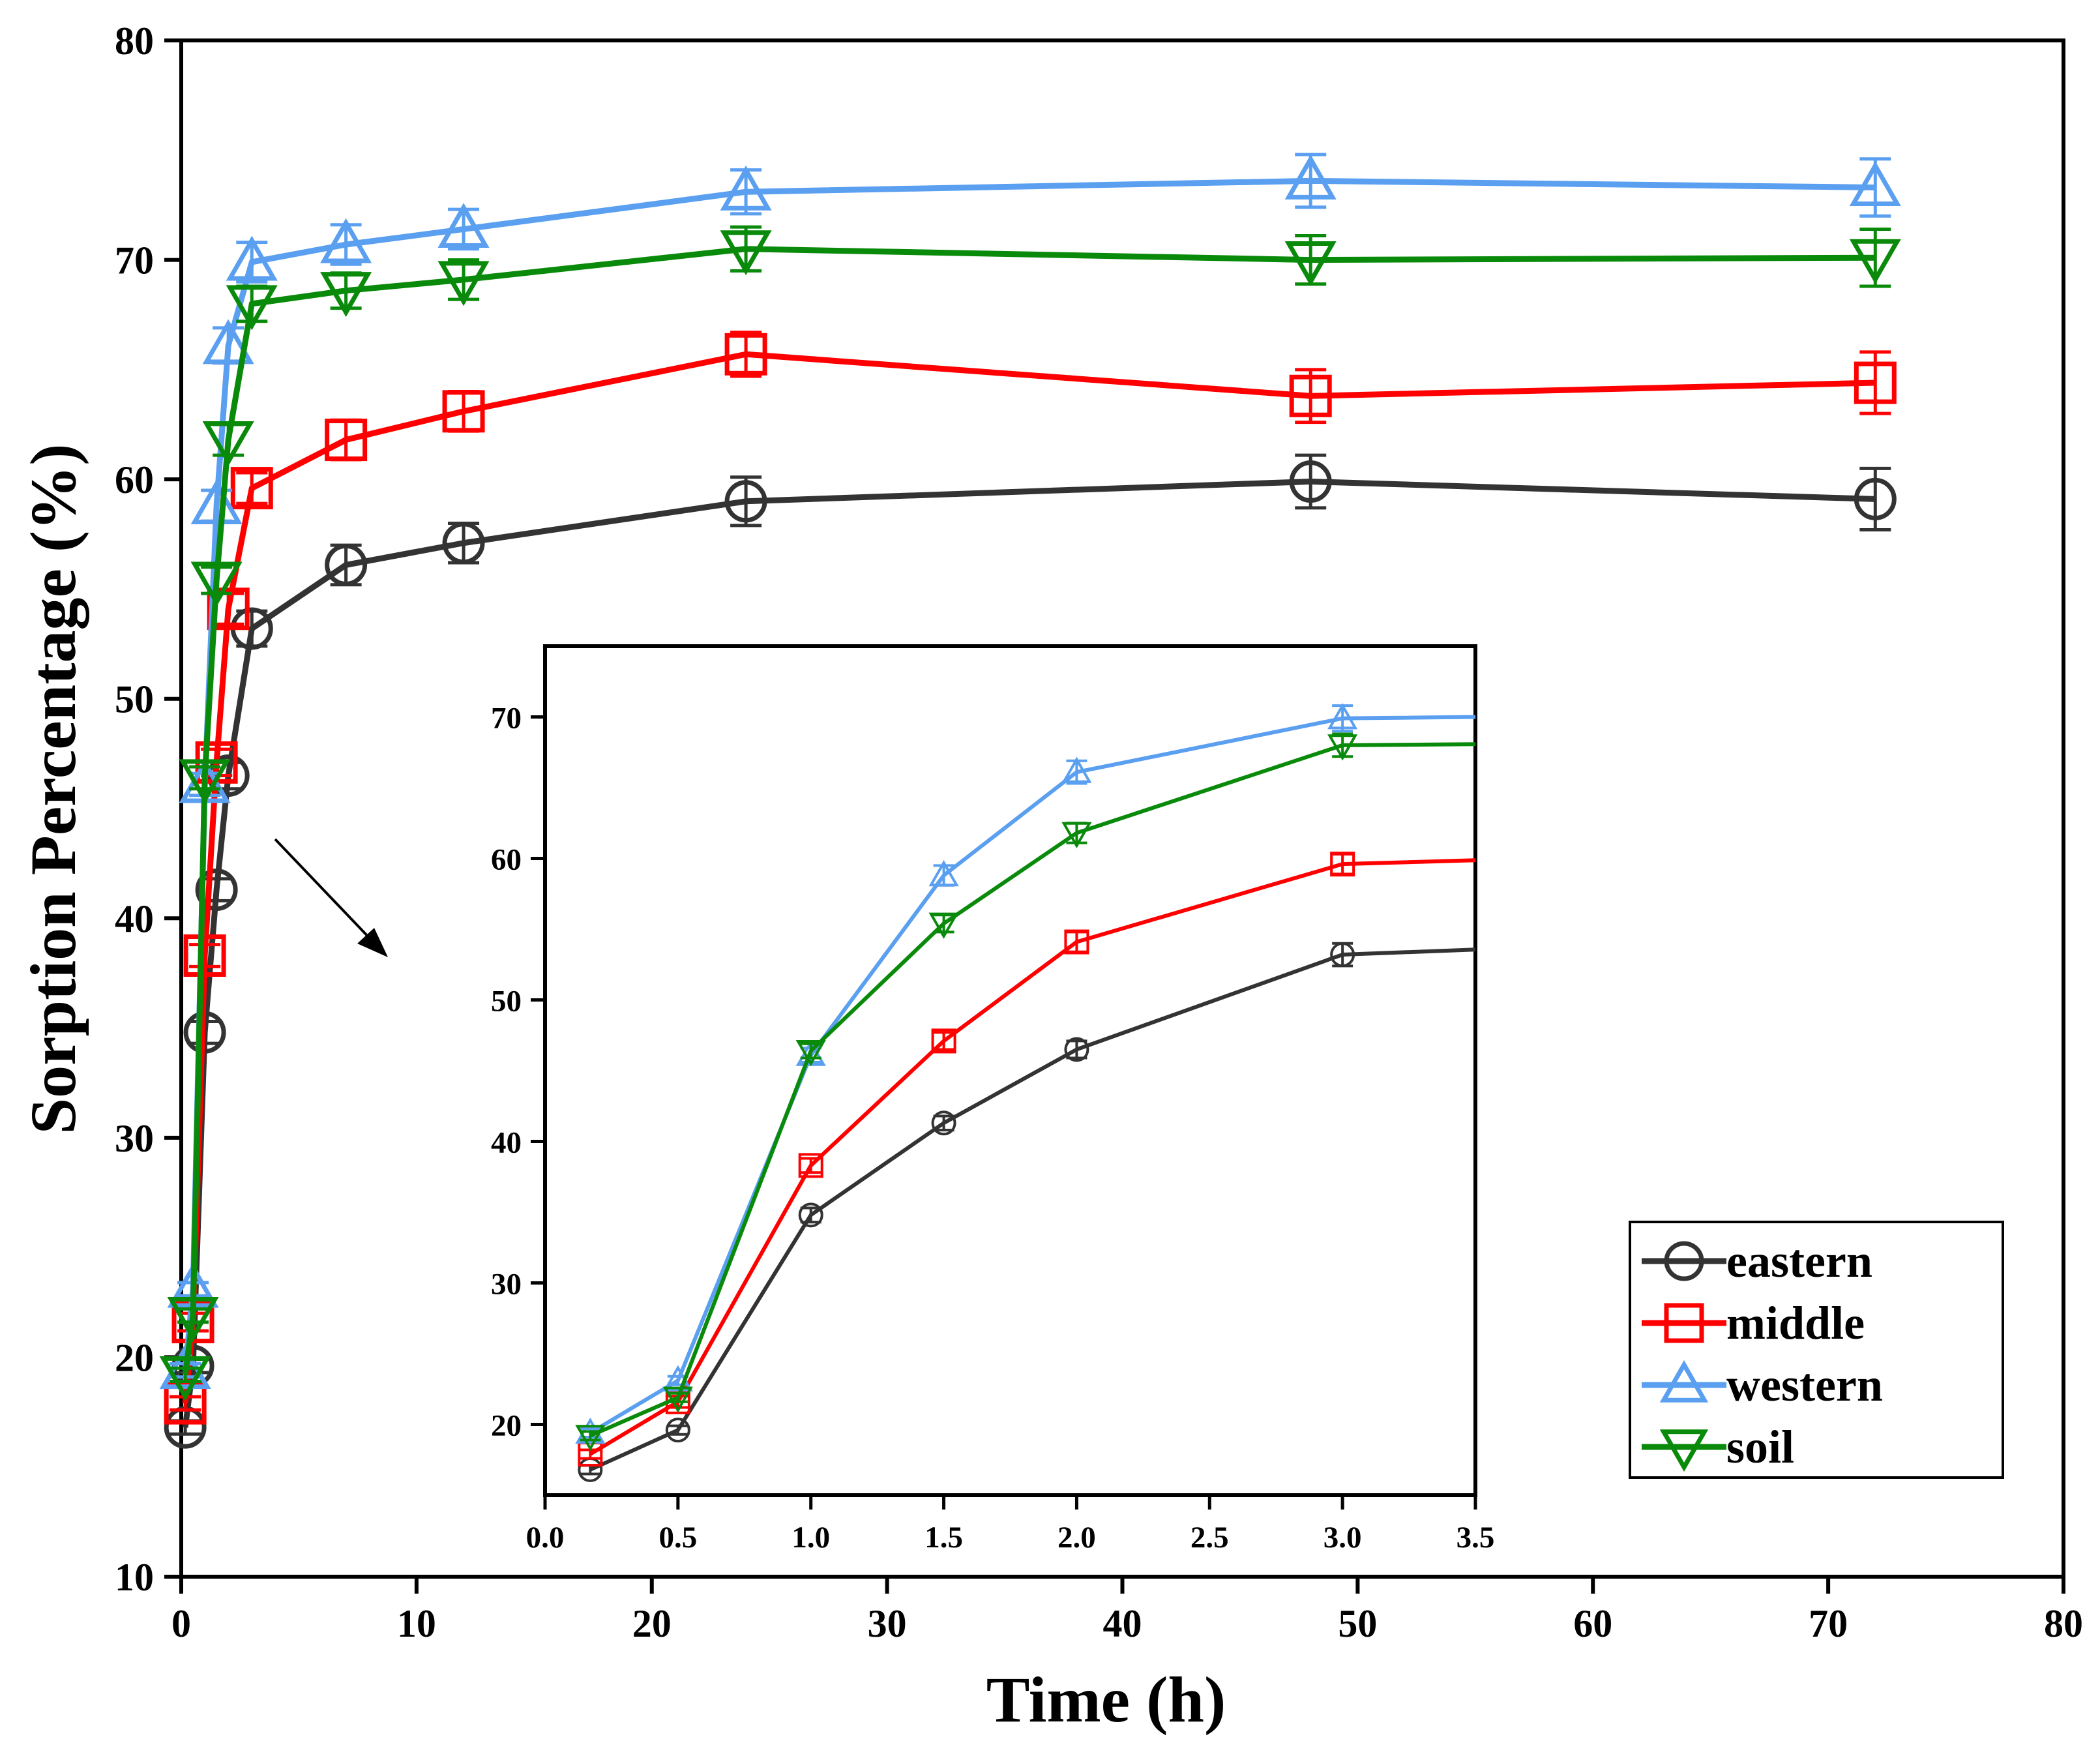  I want to click on x-tick-label: 0, so click(181, 1623).